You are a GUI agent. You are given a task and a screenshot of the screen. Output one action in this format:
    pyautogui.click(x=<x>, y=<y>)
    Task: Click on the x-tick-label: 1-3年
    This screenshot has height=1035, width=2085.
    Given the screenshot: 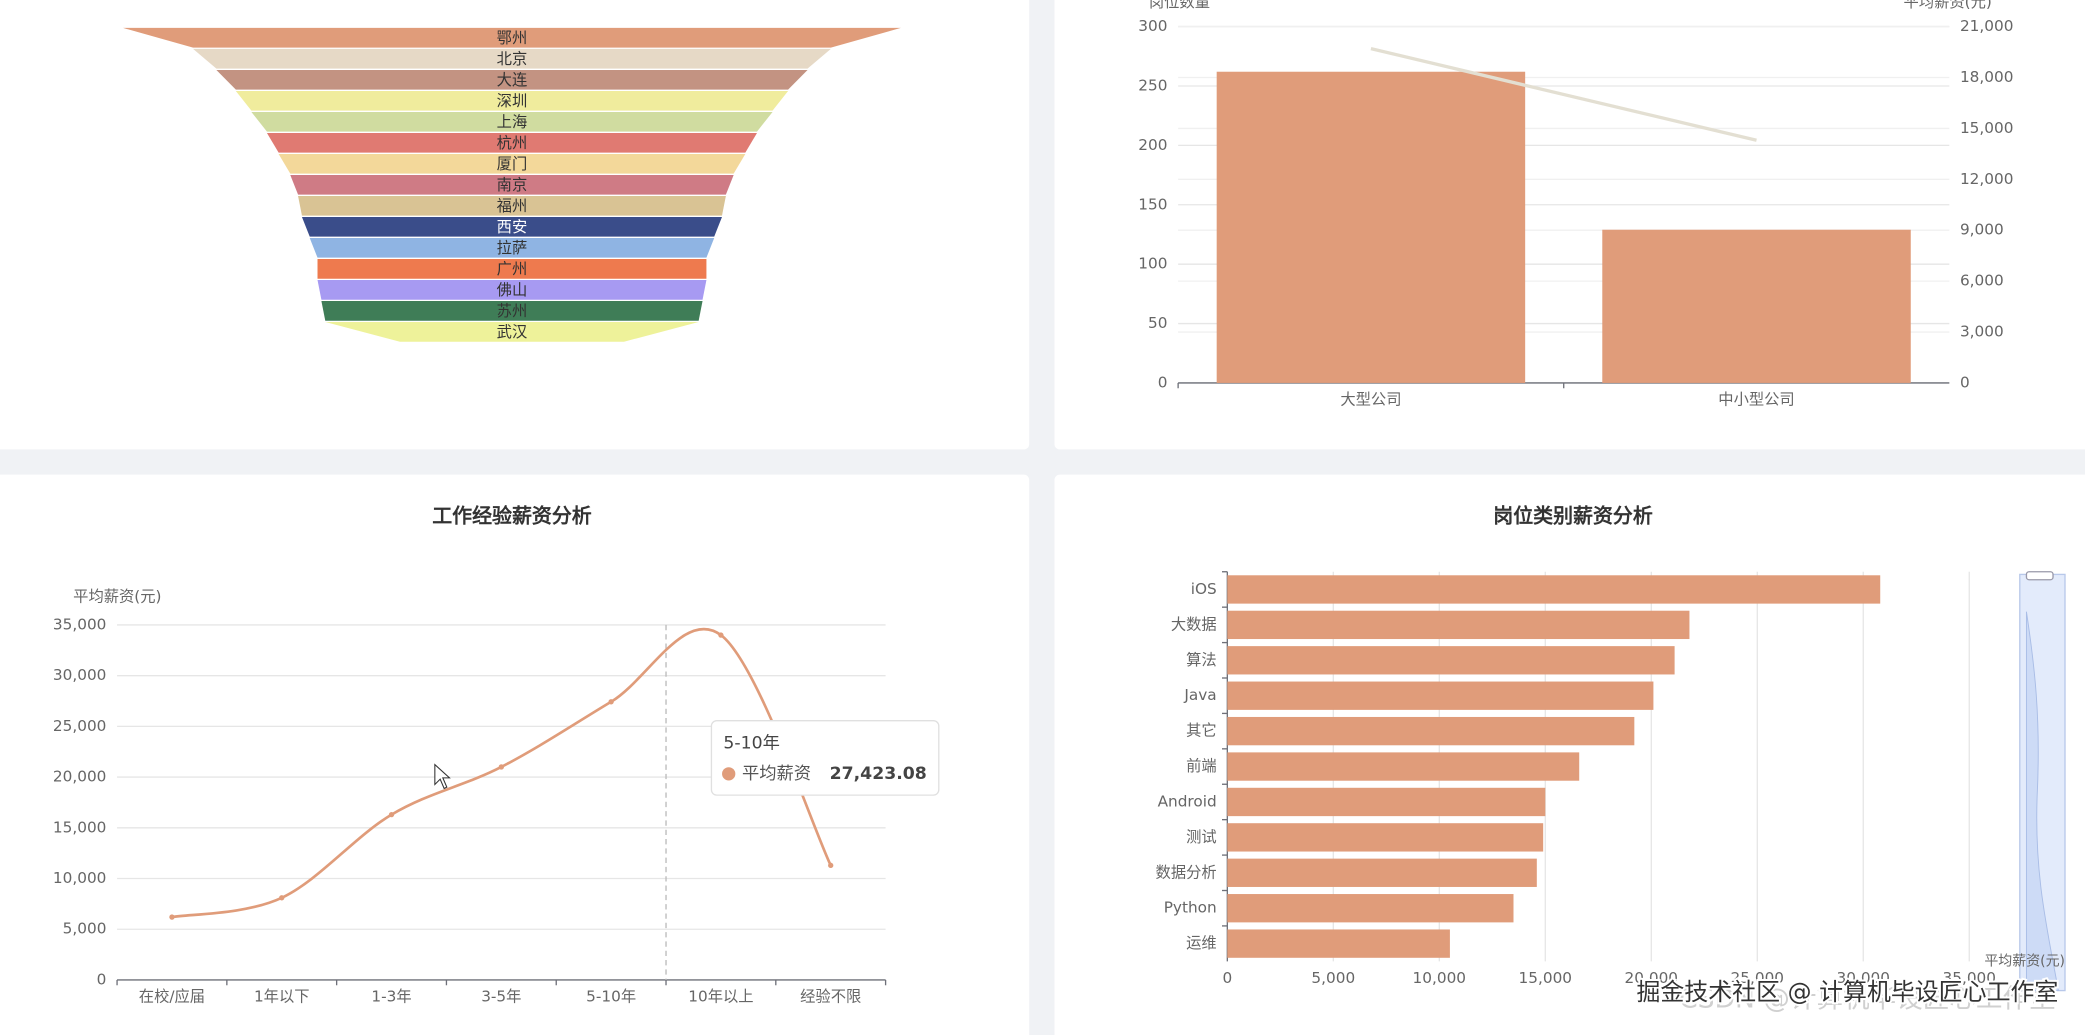 What is the action you would take?
    pyautogui.click(x=391, y=997)
    